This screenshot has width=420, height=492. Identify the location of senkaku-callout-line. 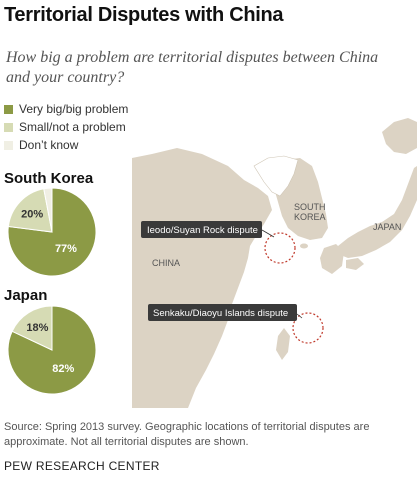
(299, 316).